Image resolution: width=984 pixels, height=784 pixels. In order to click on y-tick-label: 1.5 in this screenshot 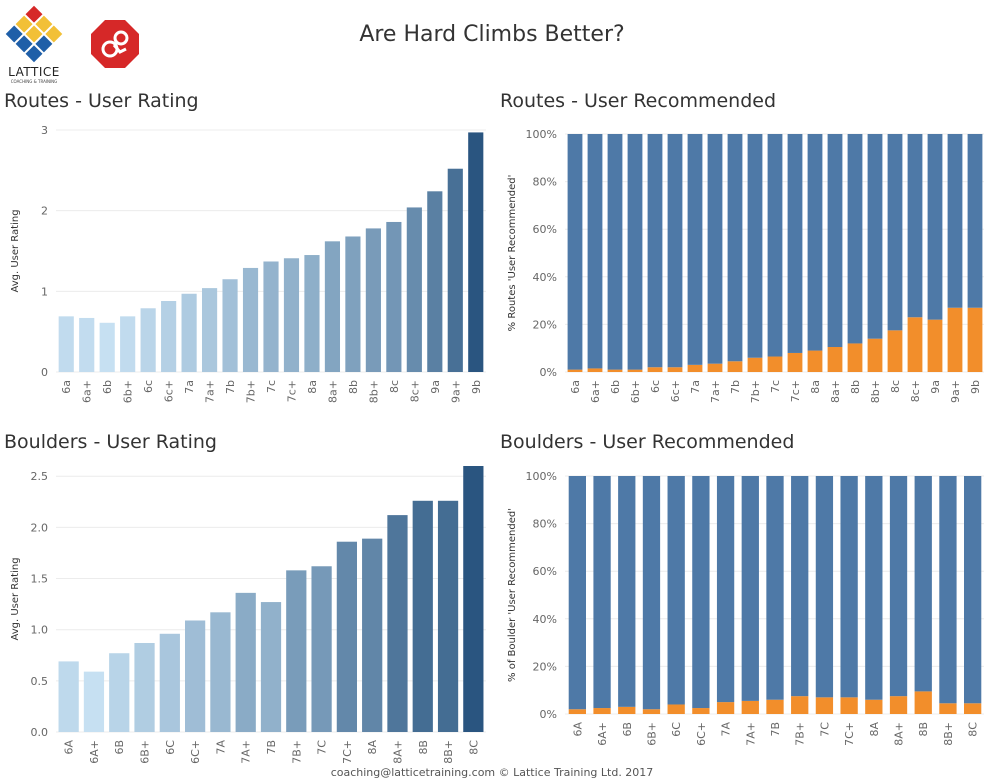, I will do `click(40, 579)`.